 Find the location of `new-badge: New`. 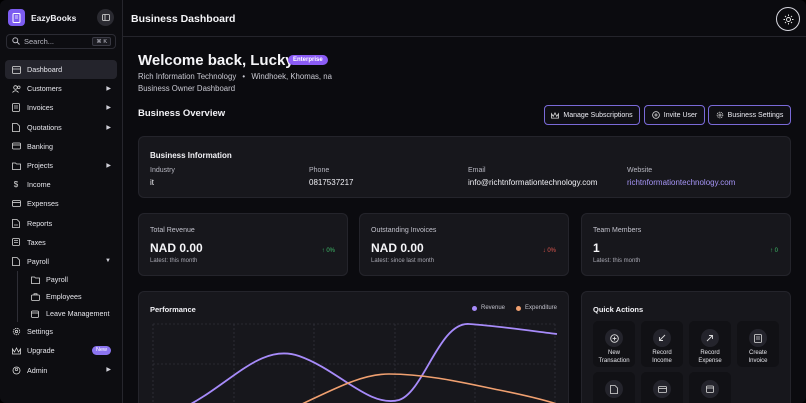

new-badge: New is located at coordinates (101, 351).